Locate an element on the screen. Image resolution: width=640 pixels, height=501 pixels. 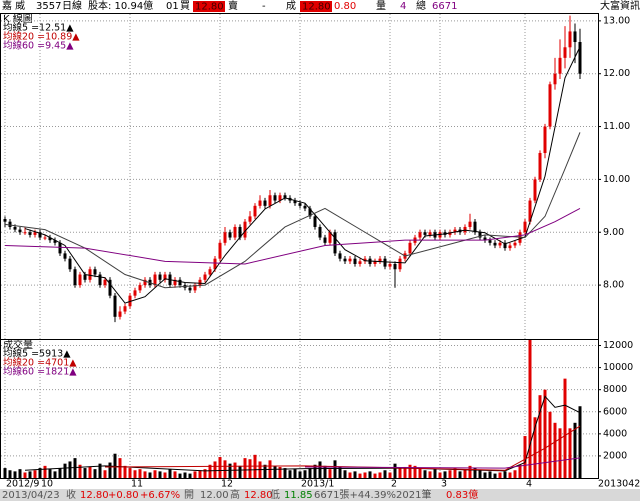
legend-entry: 均線5 =5913▲ is located at coordinates (37, 354).